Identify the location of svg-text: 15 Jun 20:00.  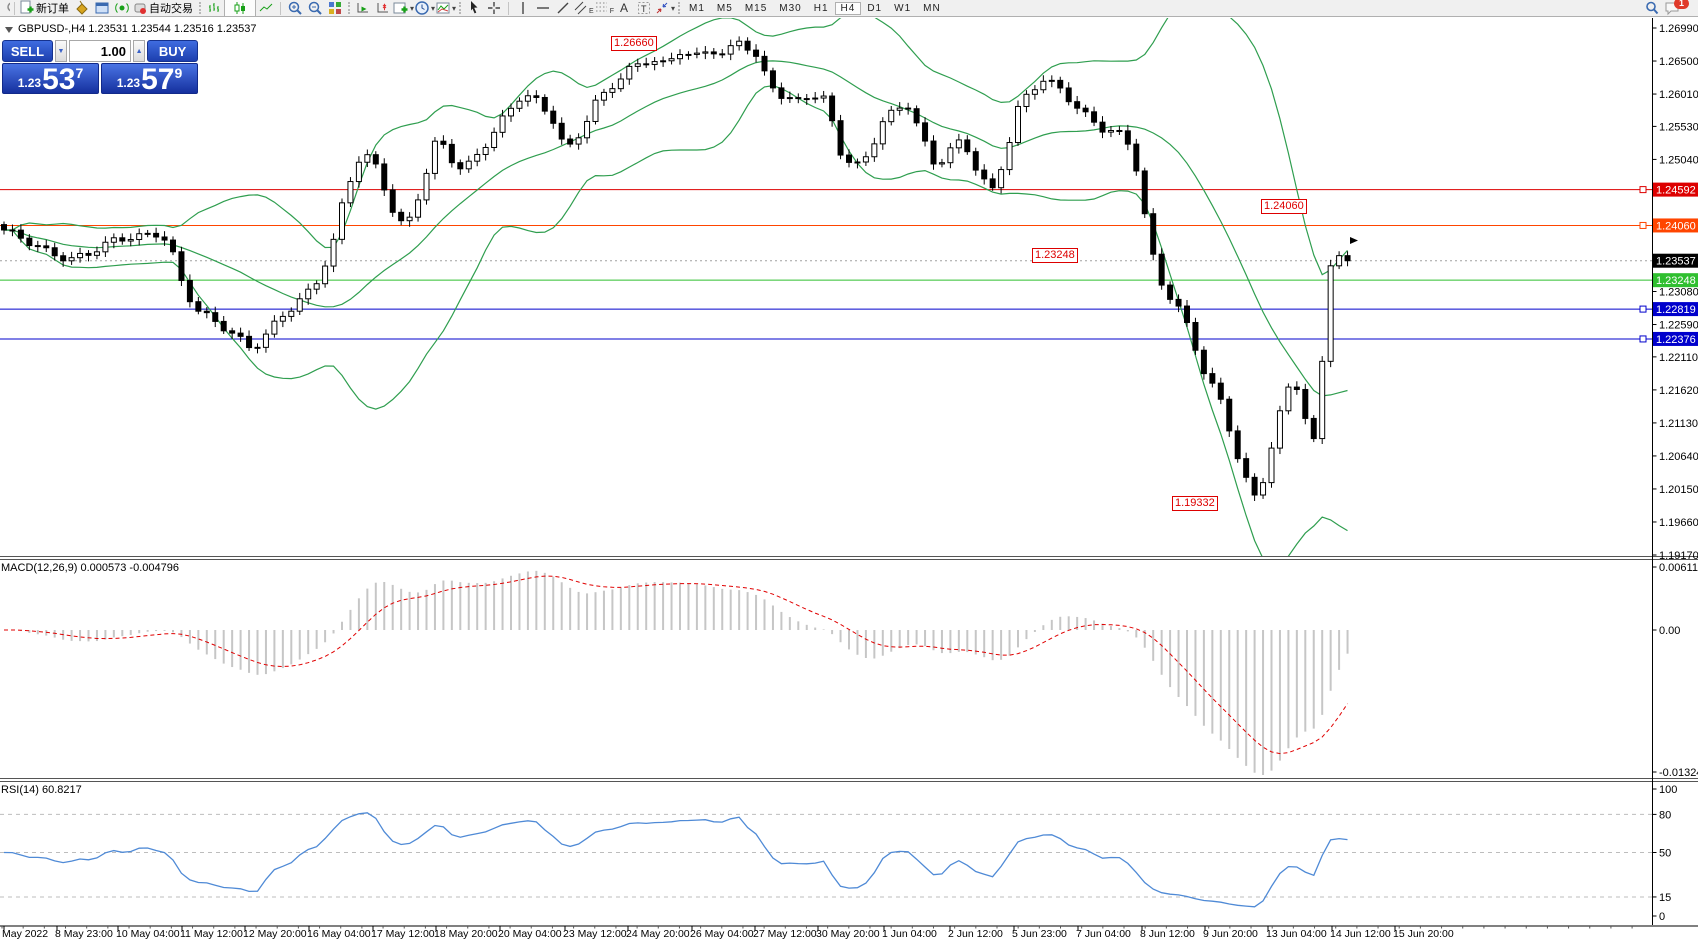
(1423, 934).